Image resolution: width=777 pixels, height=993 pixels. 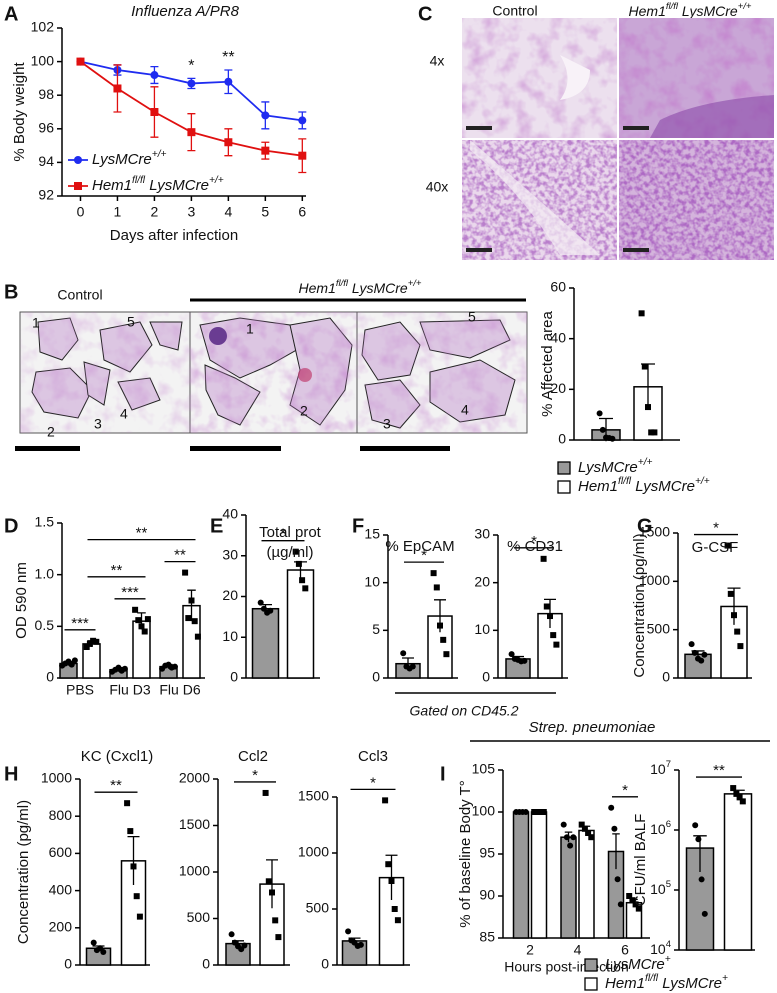 I want to click on column-label: Hem1fl/fl LysMCre+/+, so click(x=690, y=10).